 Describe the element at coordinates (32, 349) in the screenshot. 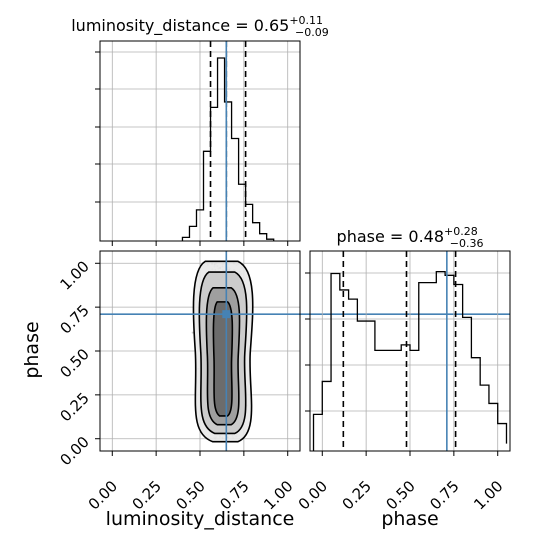

I see `y-axis-label-phase: phase` at that location.